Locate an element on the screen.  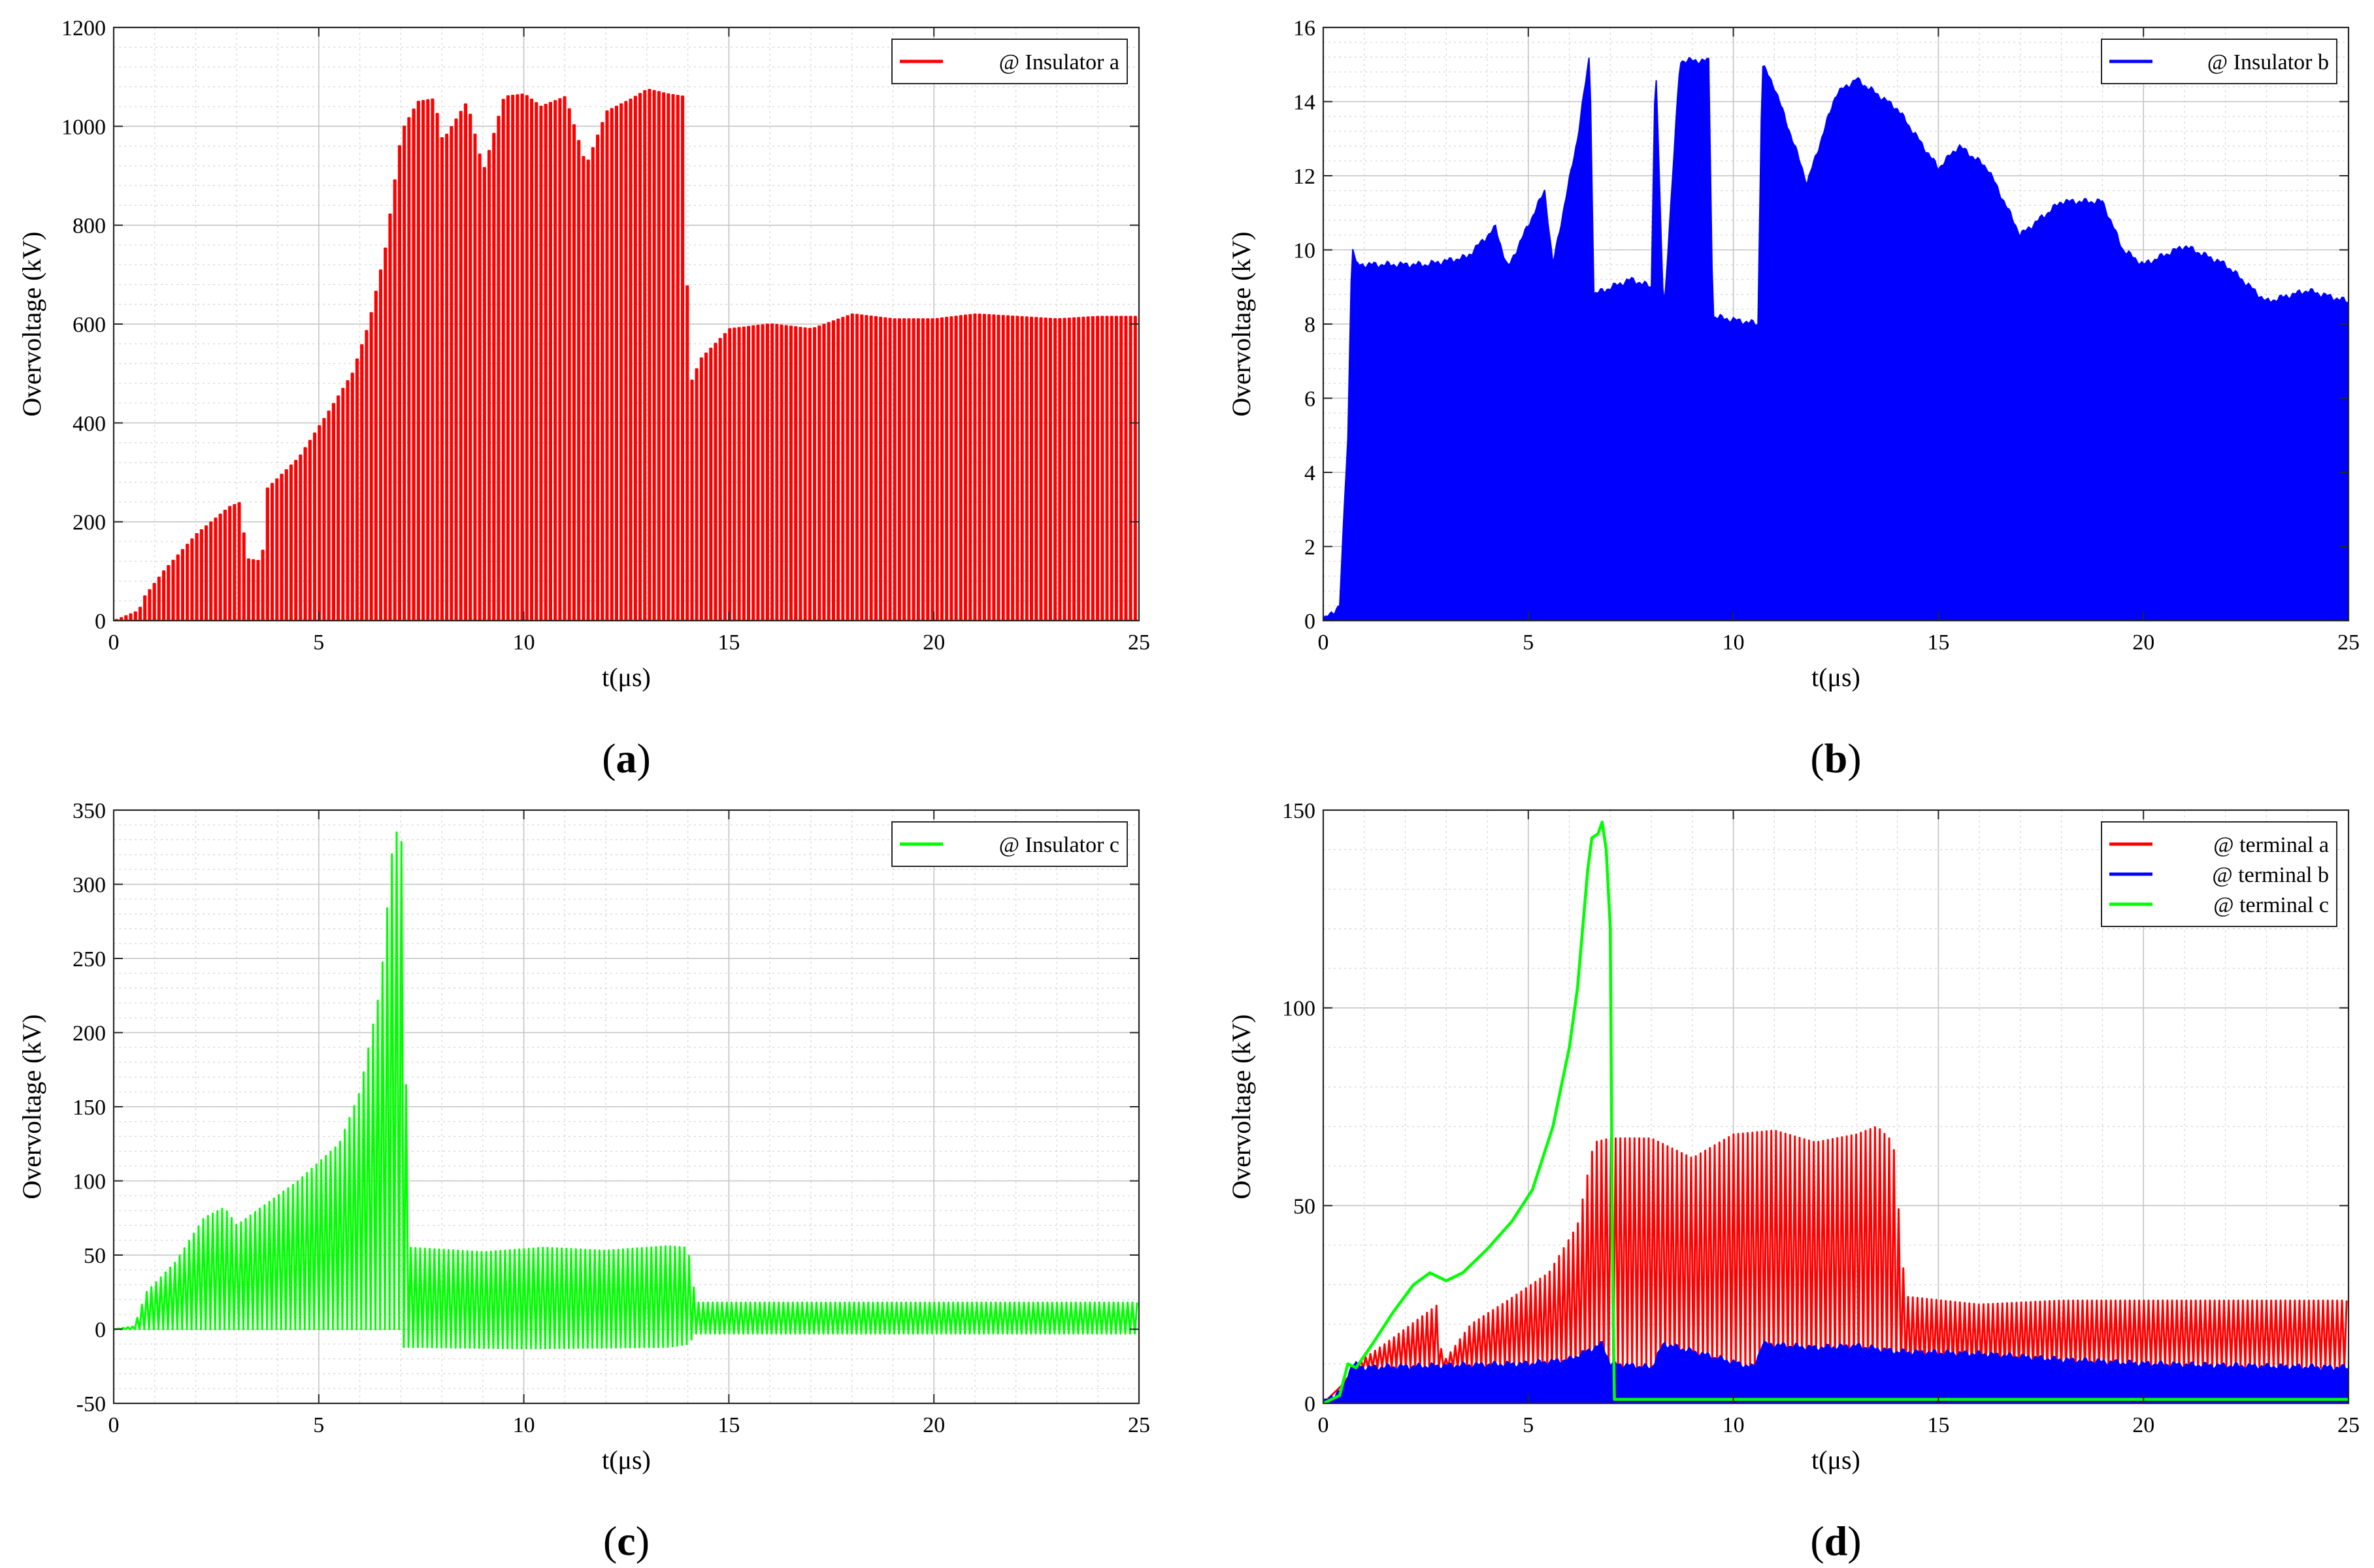
y-tick-label: 1000 is located at coordinates (83, 127).